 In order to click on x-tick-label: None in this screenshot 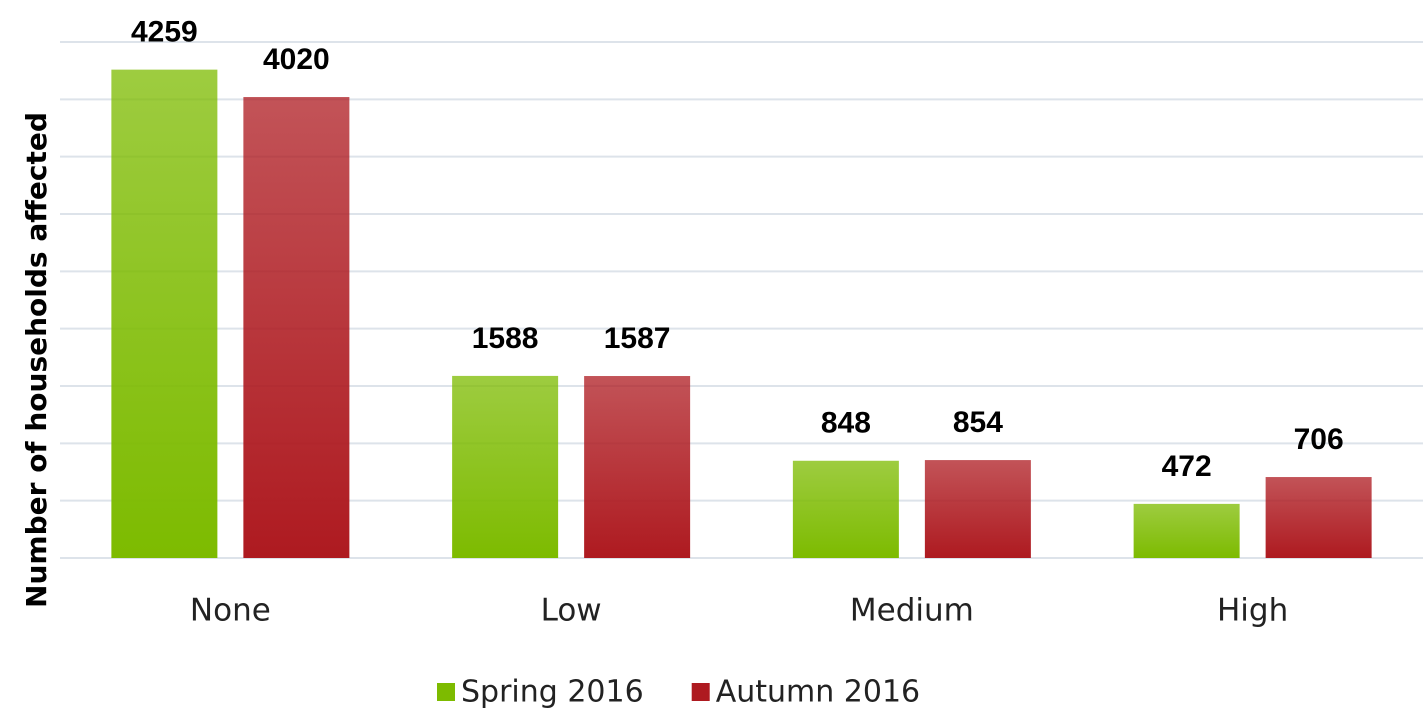, I will do `click(230, 611)`.